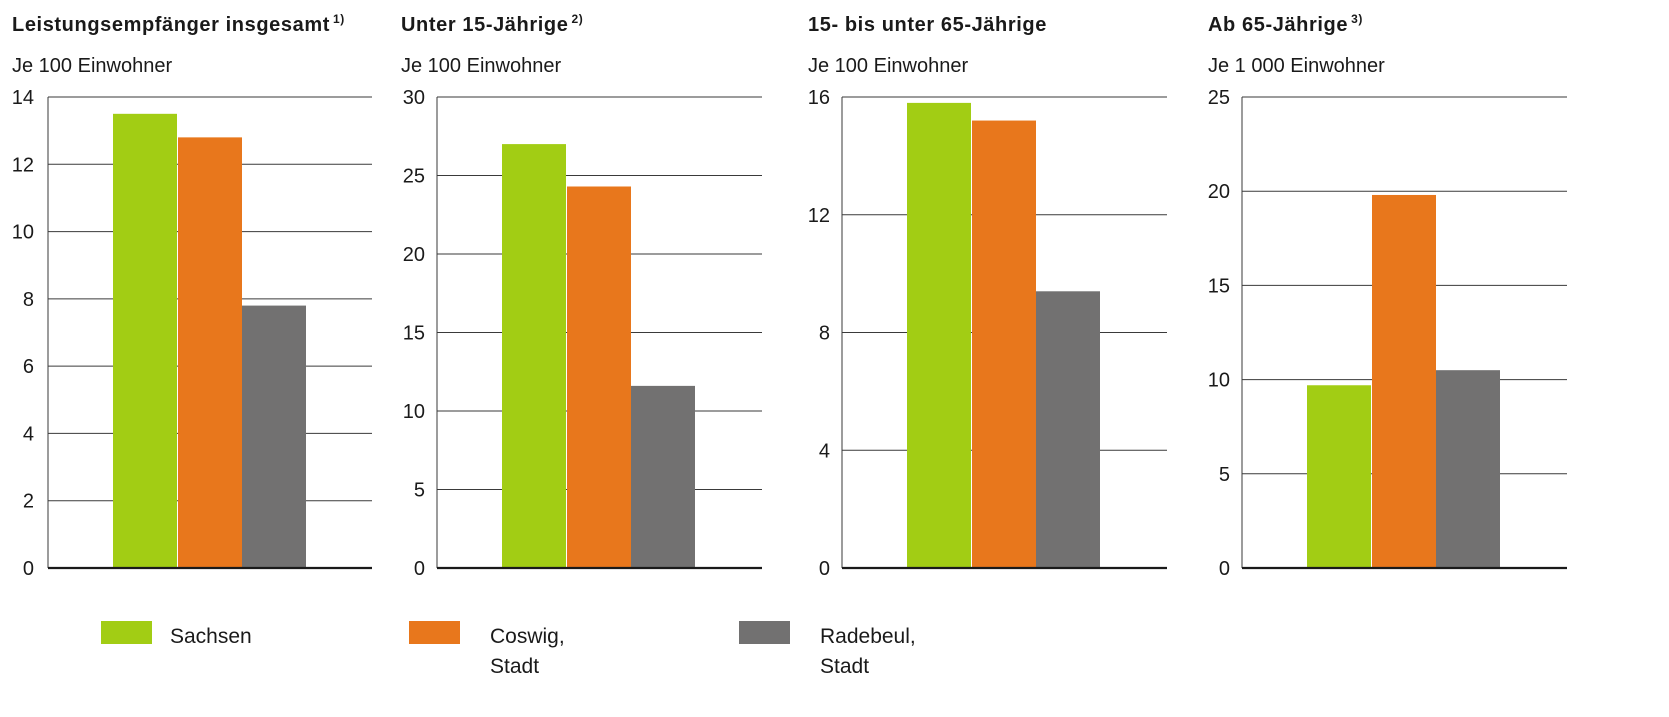 The width and height of the screenshot is (1669, 717). Describe the element at coordinates (927, 25) in the screenshot. I see `chart-title: 15- bis unter 65-Jährige` at that location.